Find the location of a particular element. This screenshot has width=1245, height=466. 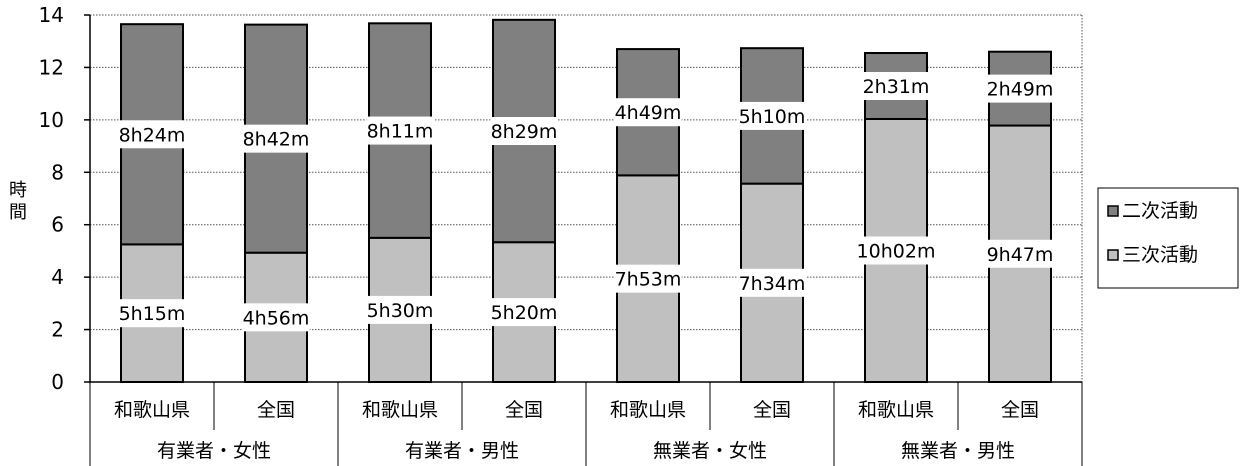

data-label-tertiary-3: 5h20m is located at coordinates (524, 313).